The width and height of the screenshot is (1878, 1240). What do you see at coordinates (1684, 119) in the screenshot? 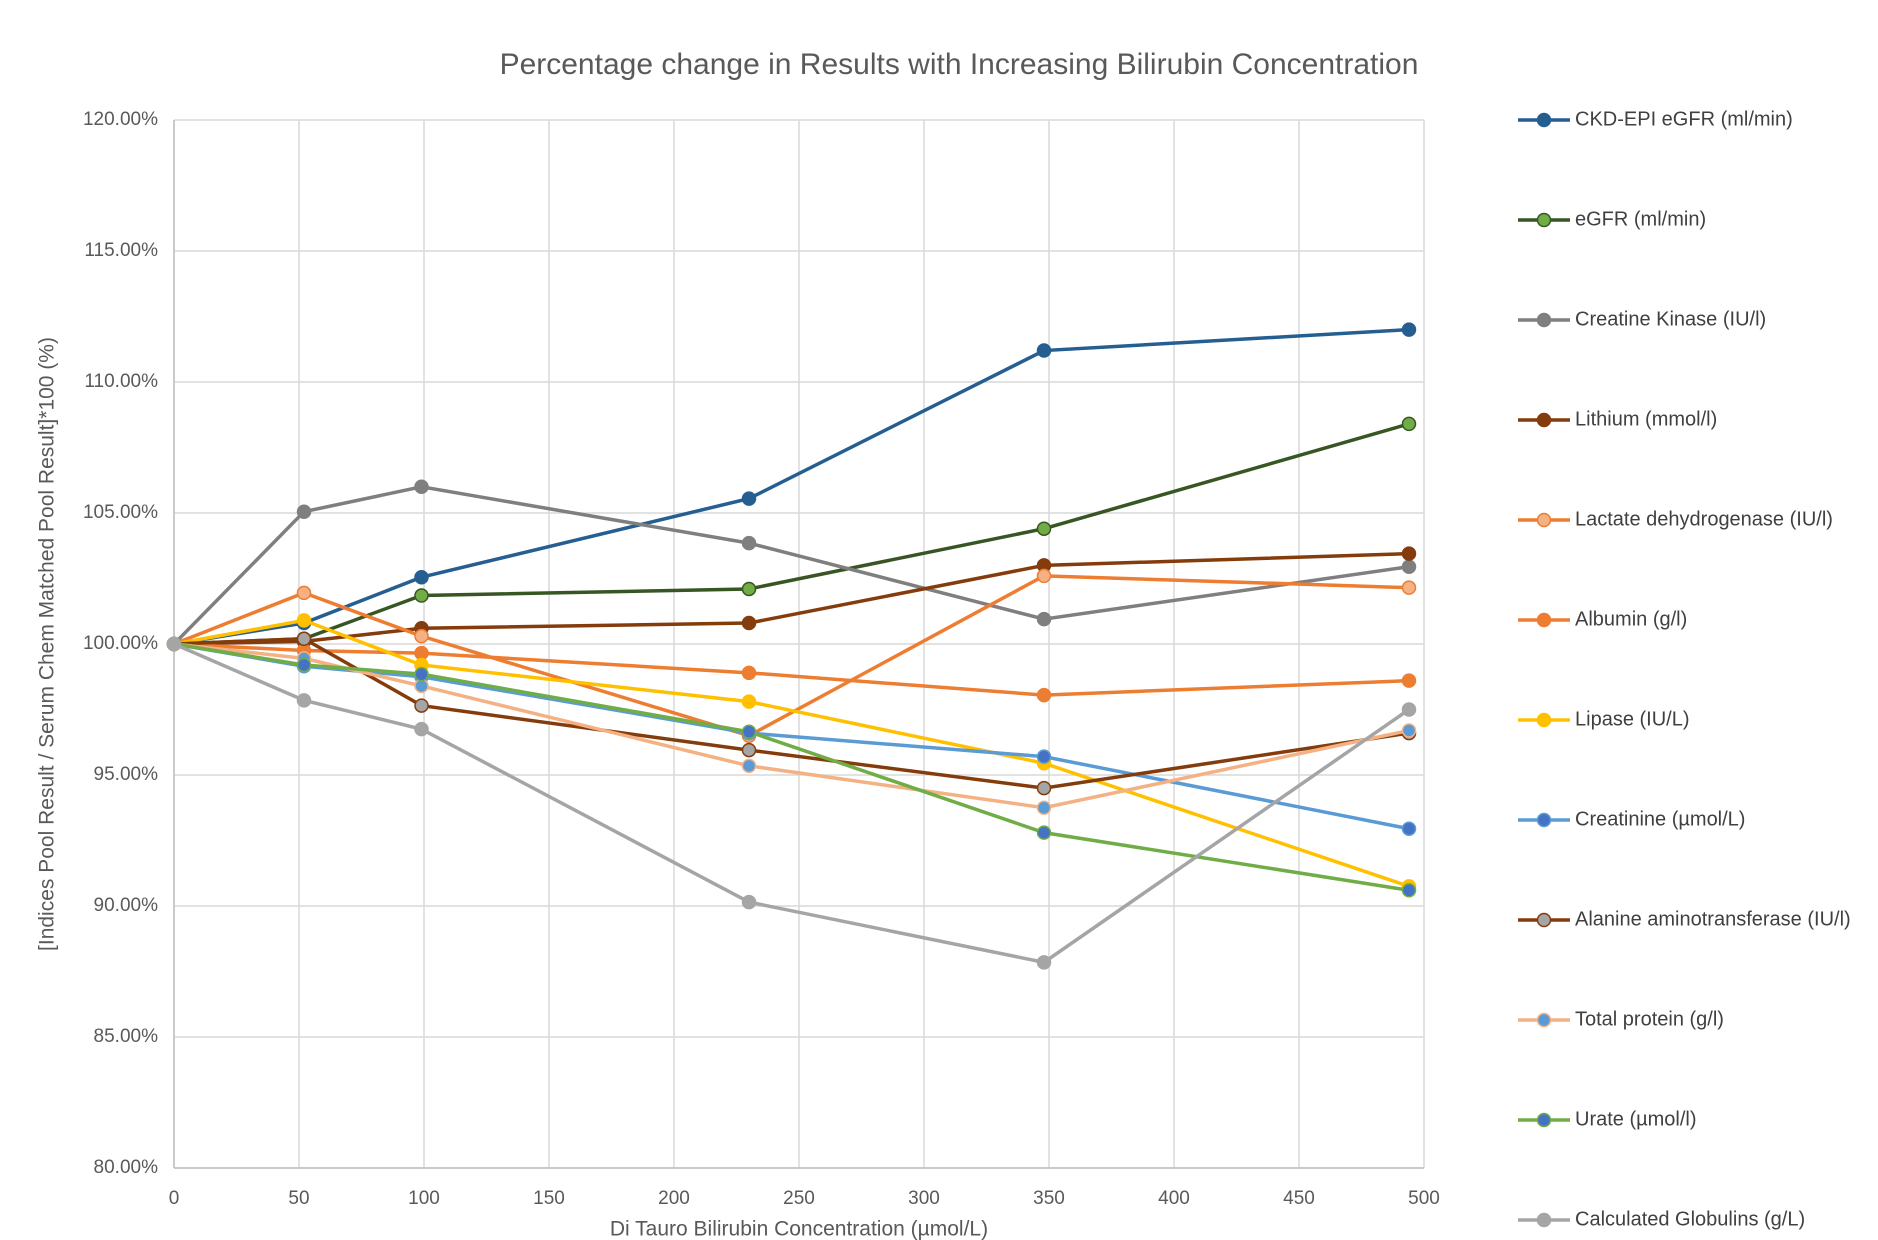
I see `legend-text: CKD-EPI eGFR (ml/min)` at bounding box center [1684, 119].